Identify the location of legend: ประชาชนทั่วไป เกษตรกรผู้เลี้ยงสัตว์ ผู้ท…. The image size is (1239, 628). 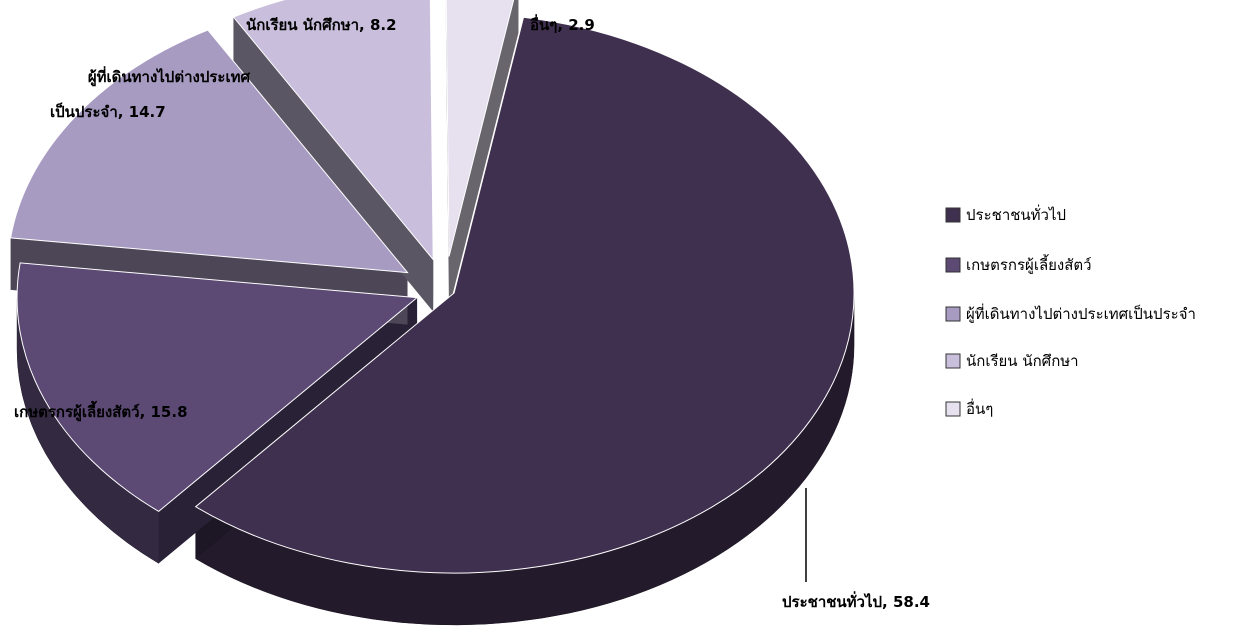
(1070, 311).